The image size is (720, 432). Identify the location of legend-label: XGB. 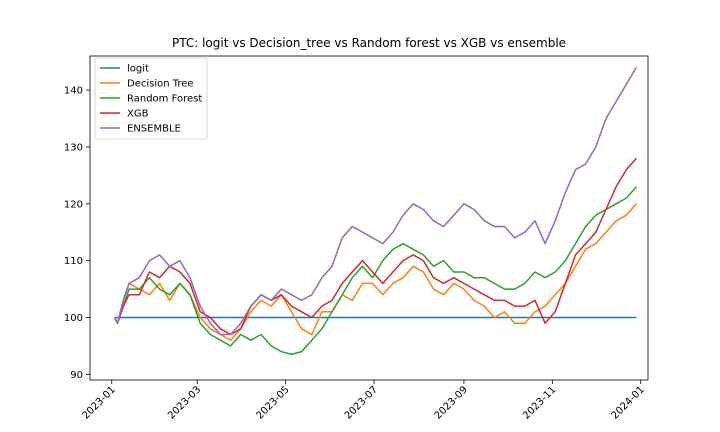
(138, 114).